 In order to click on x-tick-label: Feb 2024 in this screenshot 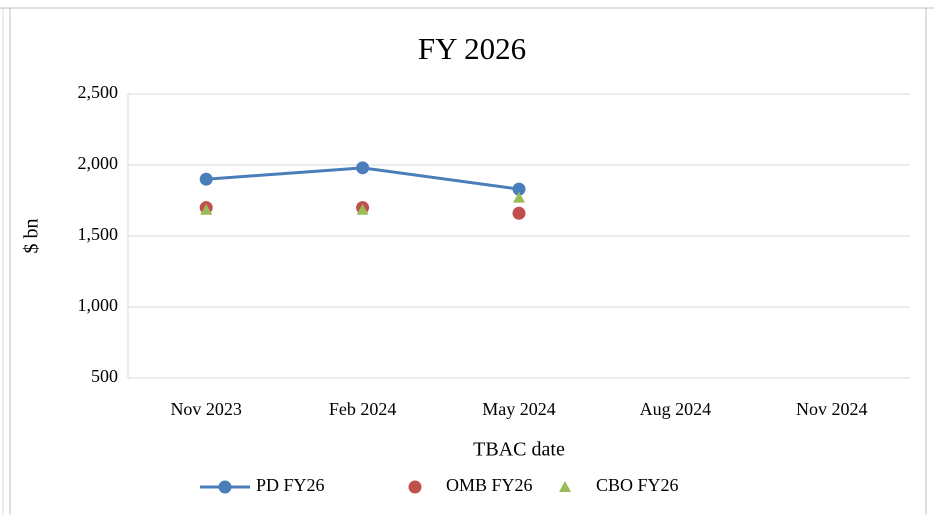, I will do `click(363, 409)`.